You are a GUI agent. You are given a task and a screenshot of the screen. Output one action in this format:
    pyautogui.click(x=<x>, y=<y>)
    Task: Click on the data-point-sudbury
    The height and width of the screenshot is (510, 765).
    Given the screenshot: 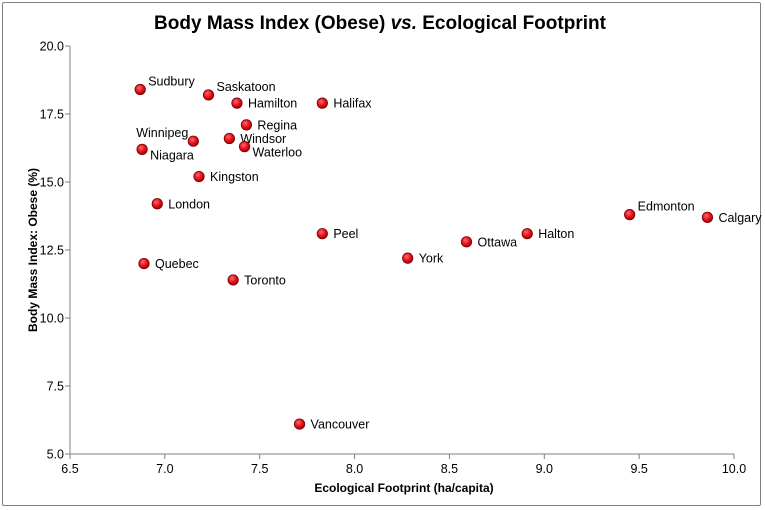 What is the action you would take?
    pyautogui.click(x=140, y=89)
    